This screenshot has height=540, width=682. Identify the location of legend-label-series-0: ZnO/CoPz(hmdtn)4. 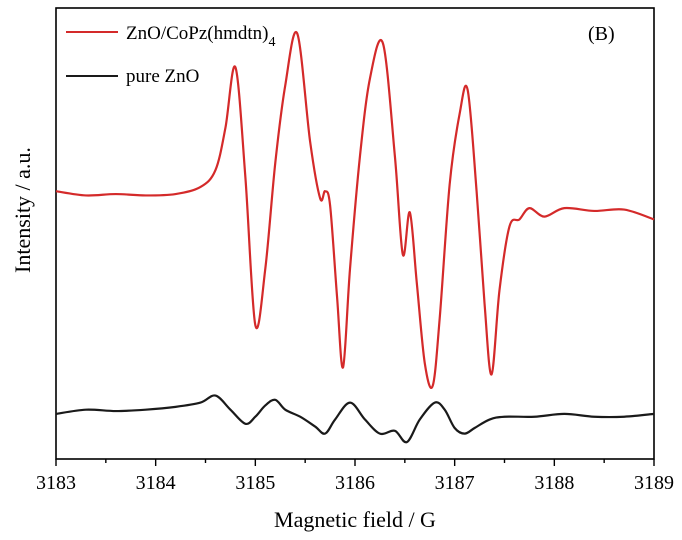
(201, 36).